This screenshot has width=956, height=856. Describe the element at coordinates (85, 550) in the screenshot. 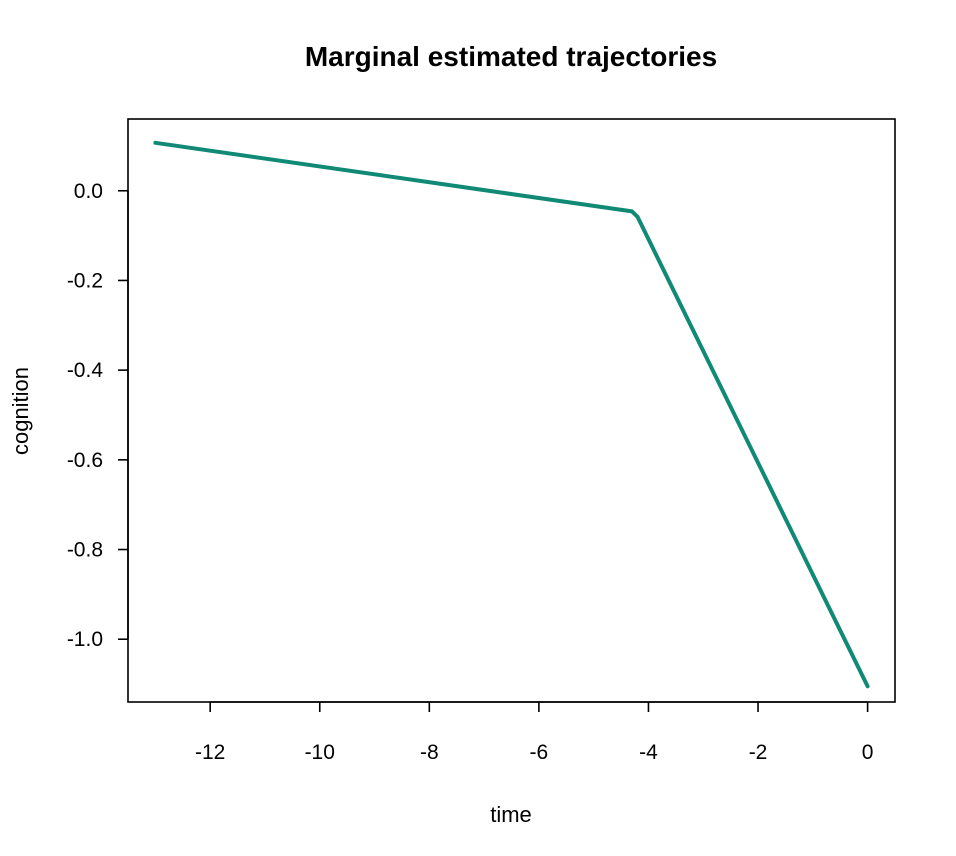

I see `y-tick-label: -0.8` at that location.